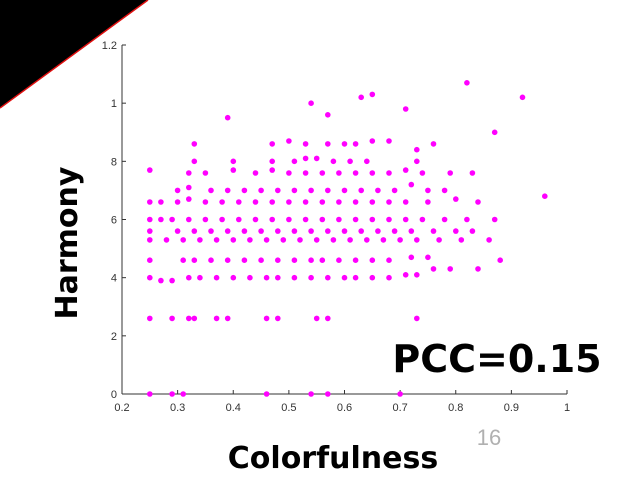 This screenshot has height=492, width=634. Describe the element at coordinates (567, 408) in the screenshot. I see `x-tick-label: 1` at that location.